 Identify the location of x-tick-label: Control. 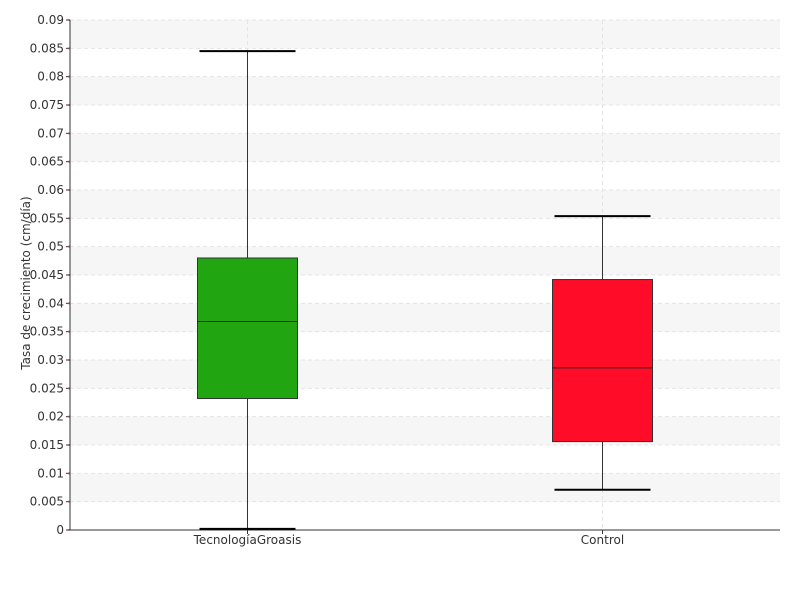
(602, 540).